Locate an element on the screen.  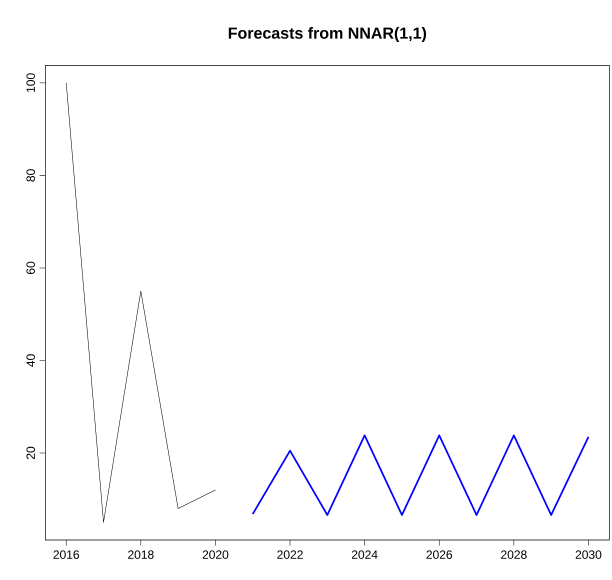
x-tick-label: 2030 is located at coordinates (589, 554).